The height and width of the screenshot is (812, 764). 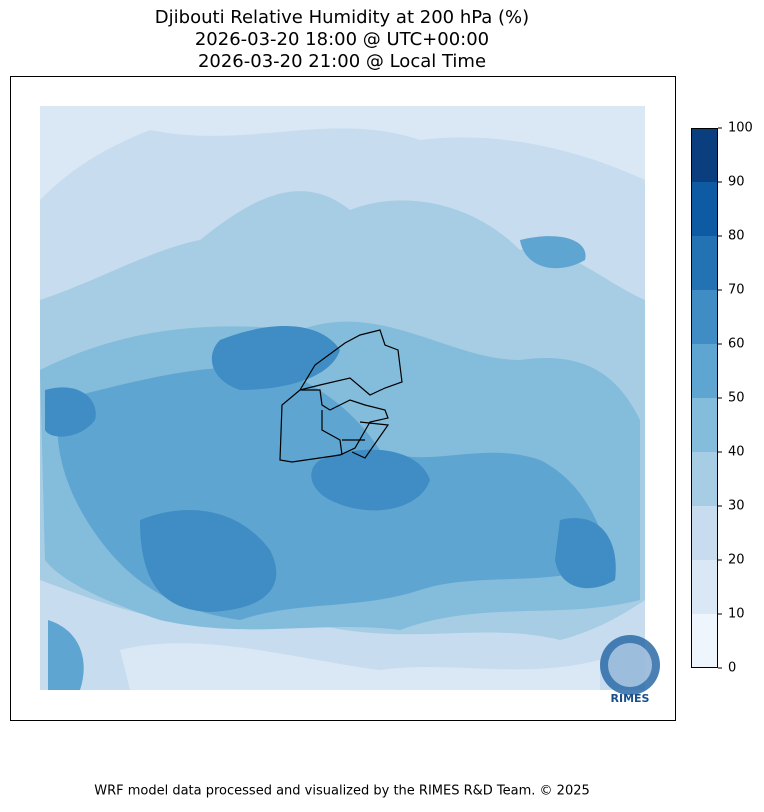 What do you see at coordinates (736, 560) in the screenshot?
I see `colorbar-tick-label: 20` at bounding box center [736, 560].